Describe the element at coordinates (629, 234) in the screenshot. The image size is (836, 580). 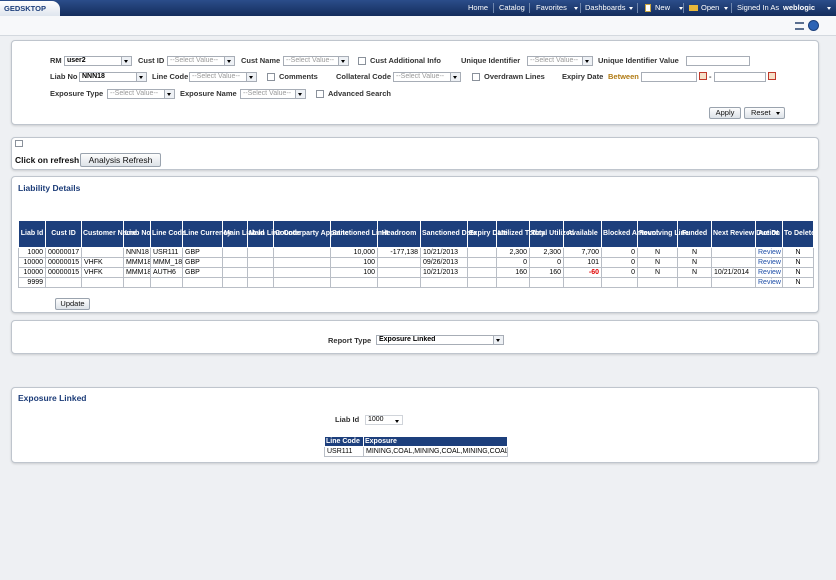
I see `column-header: Blocked Amount` at that location.